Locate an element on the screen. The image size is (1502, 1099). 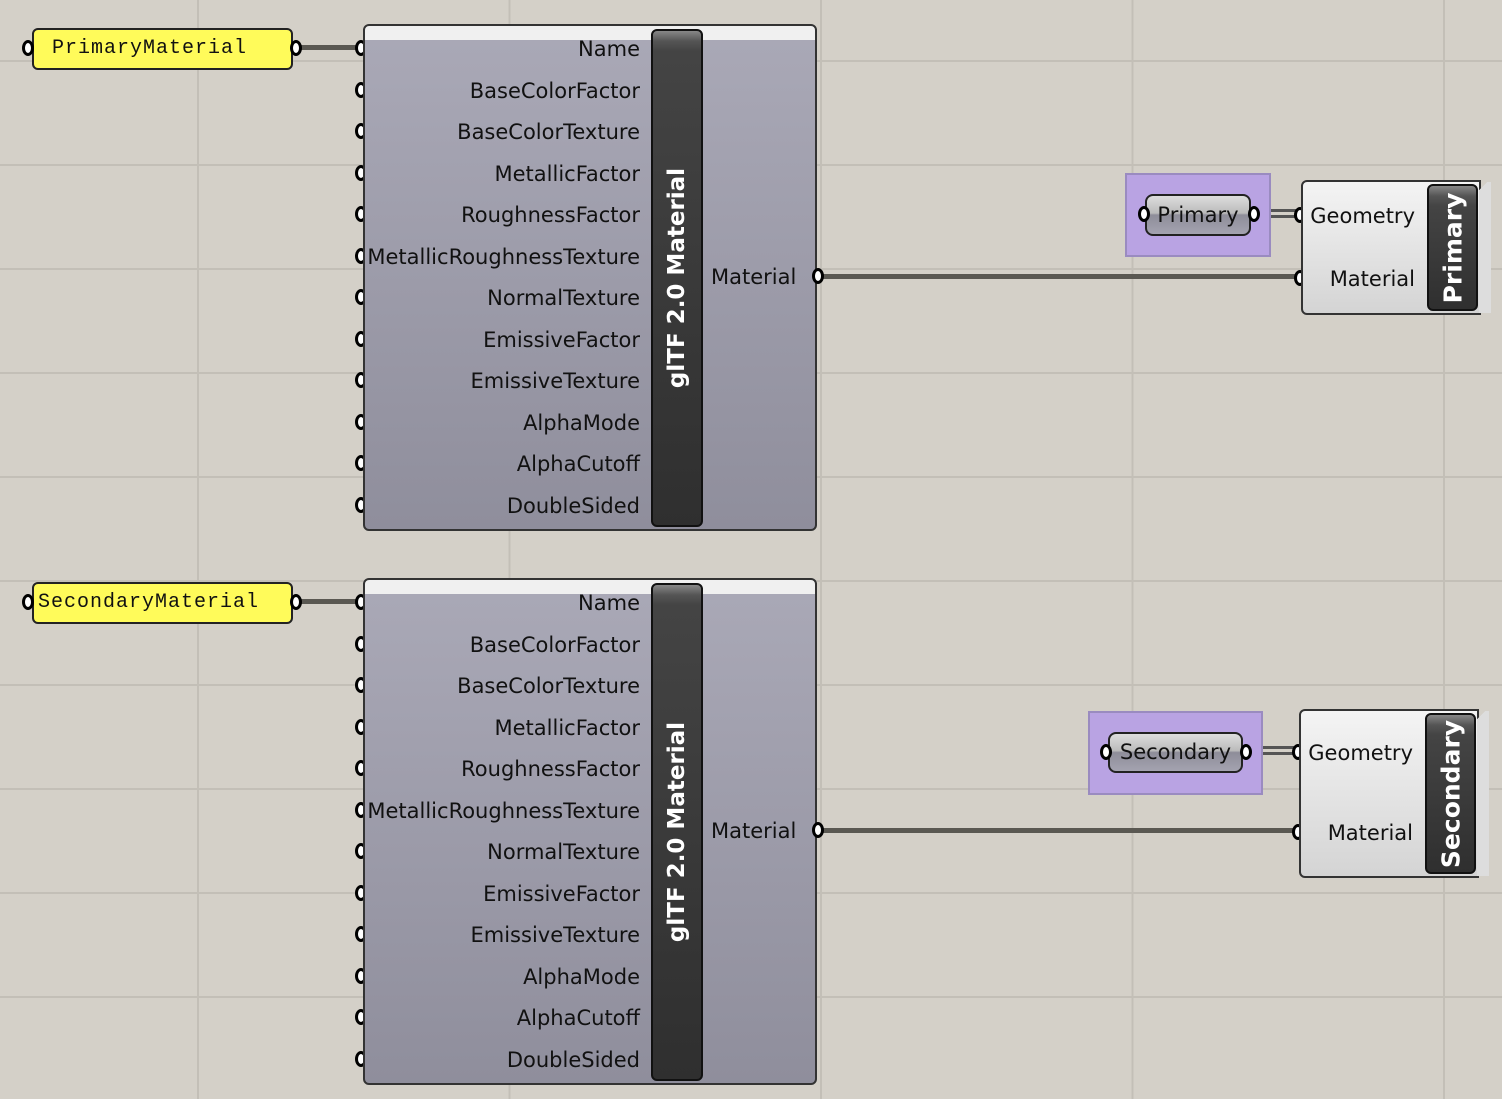
component-title-bar: Primary is located at coordinates (1452, 247).